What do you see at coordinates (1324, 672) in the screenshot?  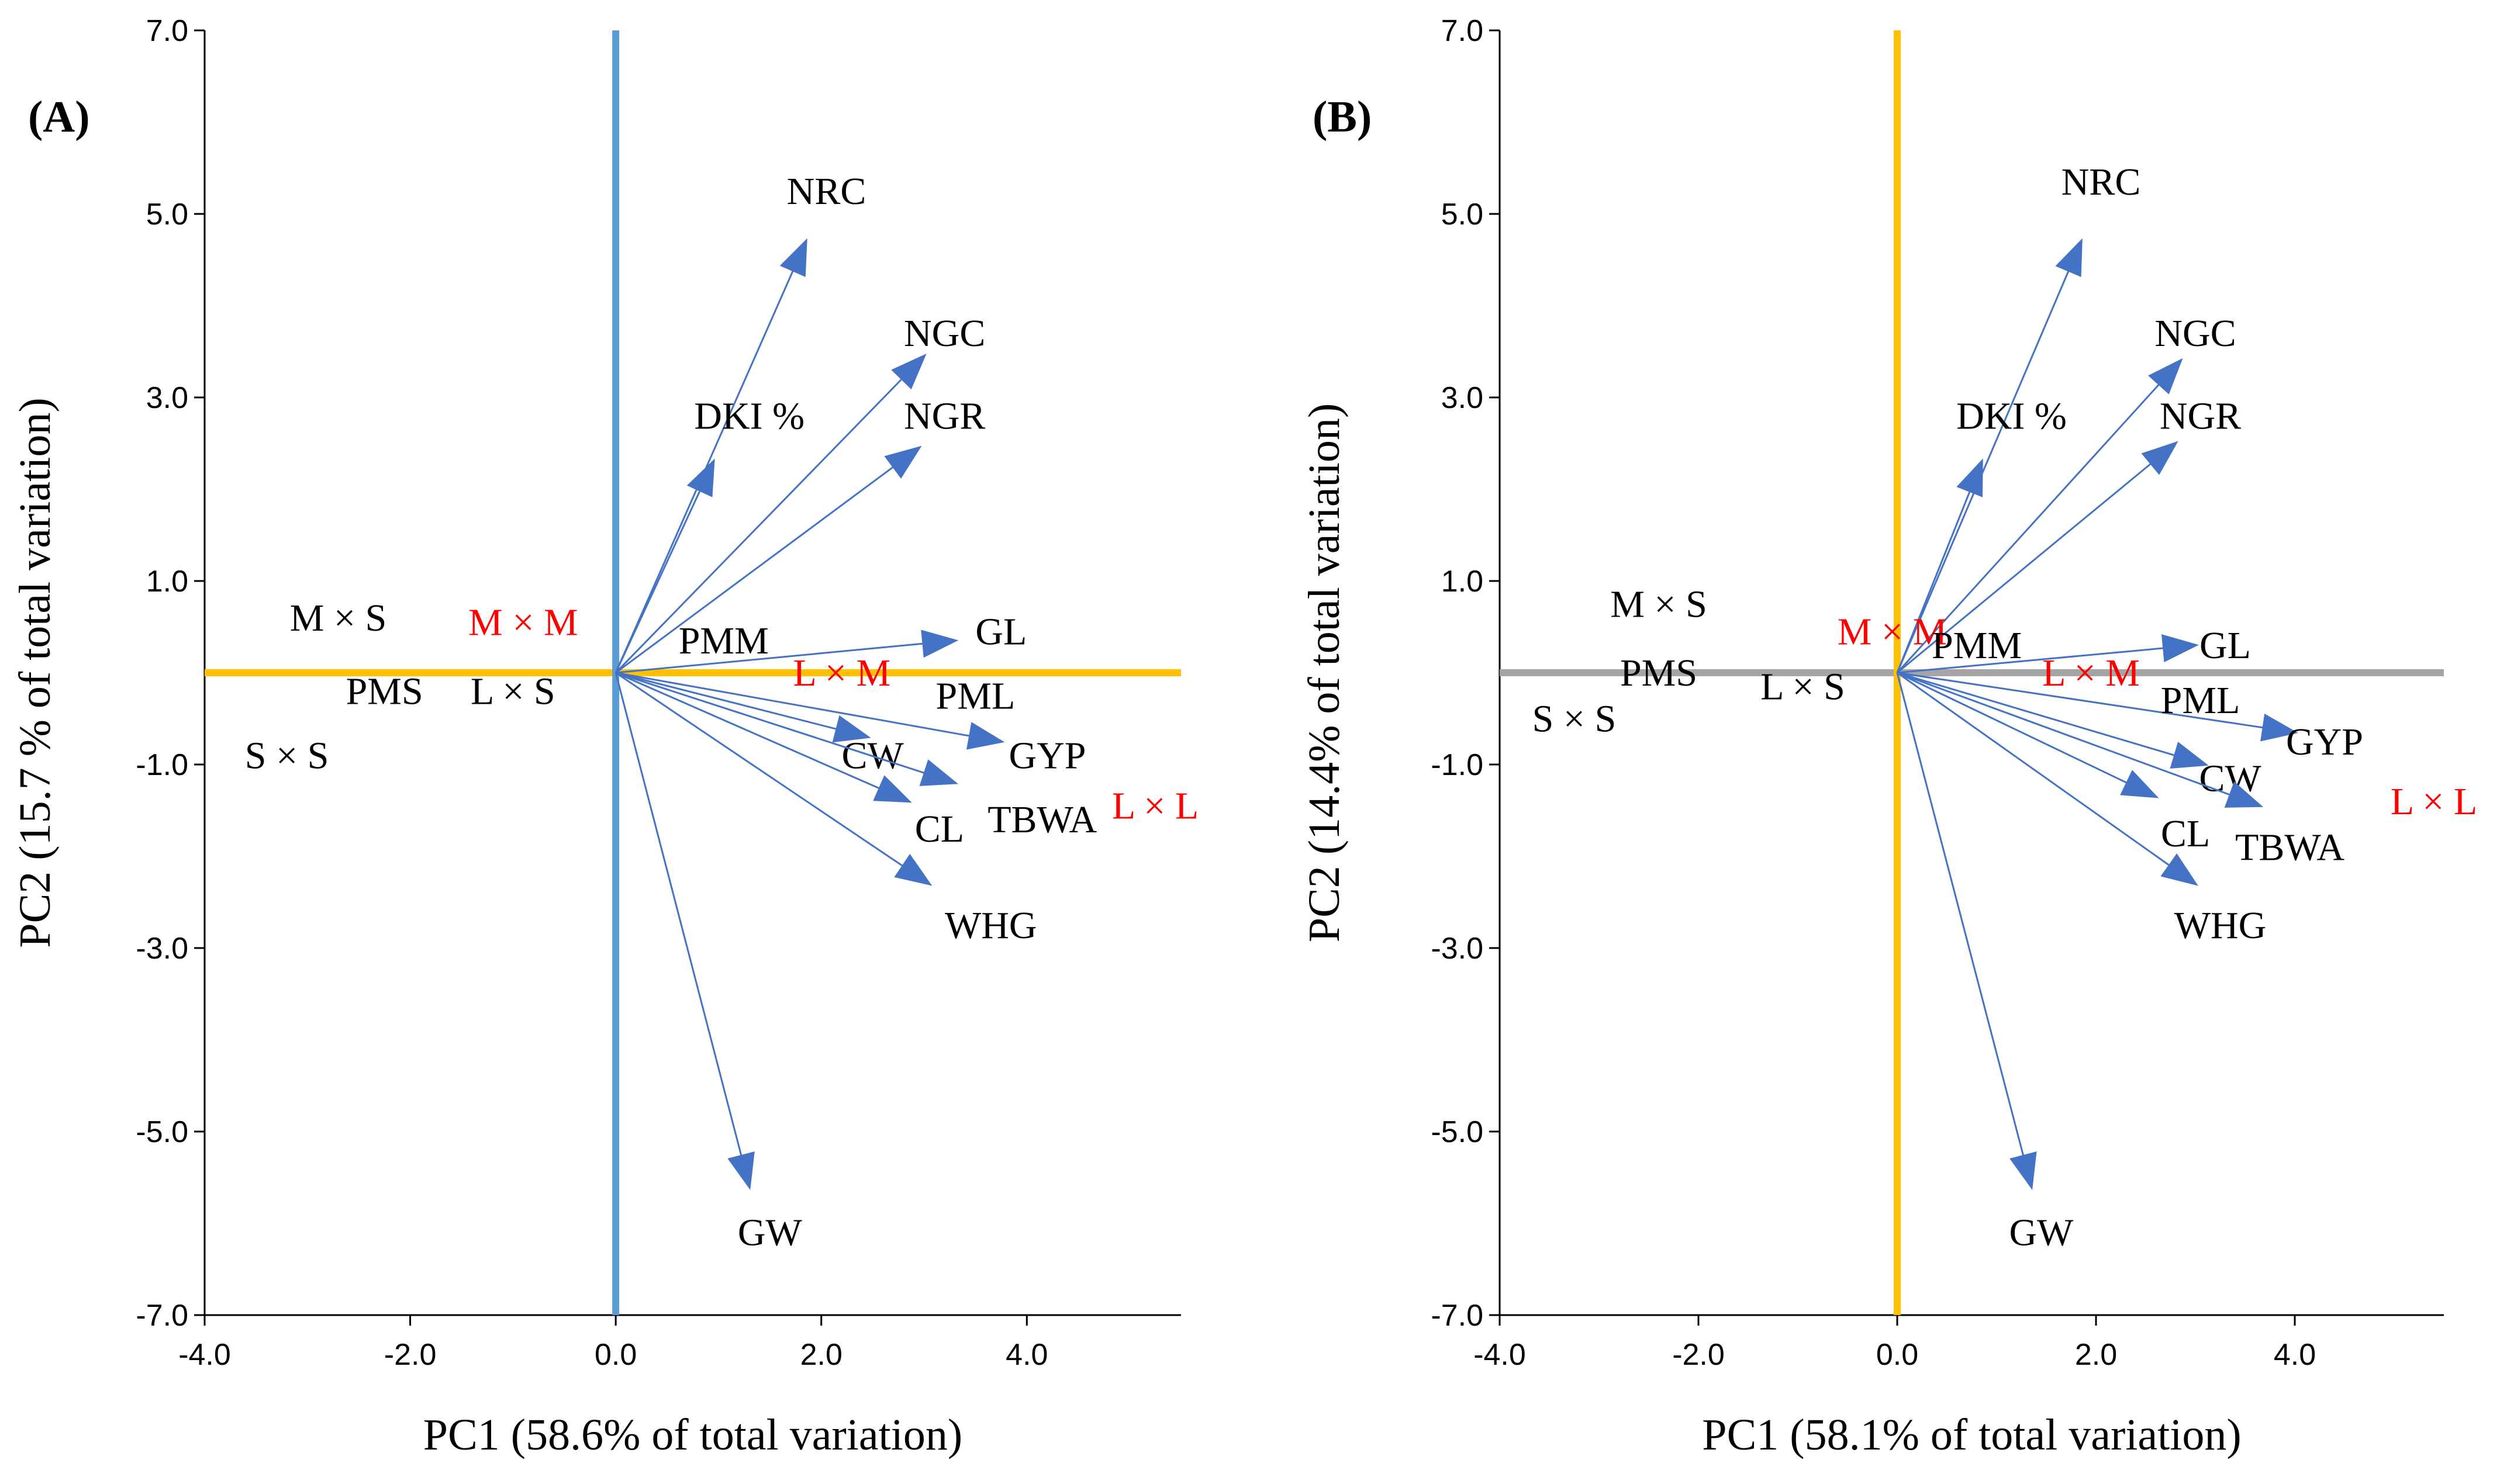 I see `y-axis-title: PC2 (14.4% of total variation)` at bounding box center [1324, 672].